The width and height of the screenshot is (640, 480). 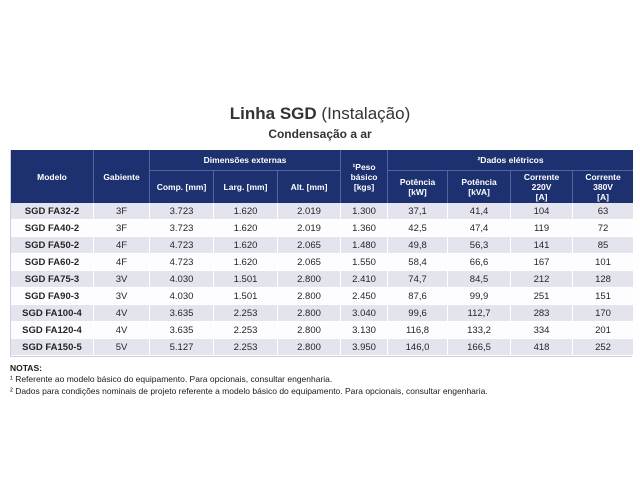 I want to click on cell-c220: 104, so click(x=542, y=211).